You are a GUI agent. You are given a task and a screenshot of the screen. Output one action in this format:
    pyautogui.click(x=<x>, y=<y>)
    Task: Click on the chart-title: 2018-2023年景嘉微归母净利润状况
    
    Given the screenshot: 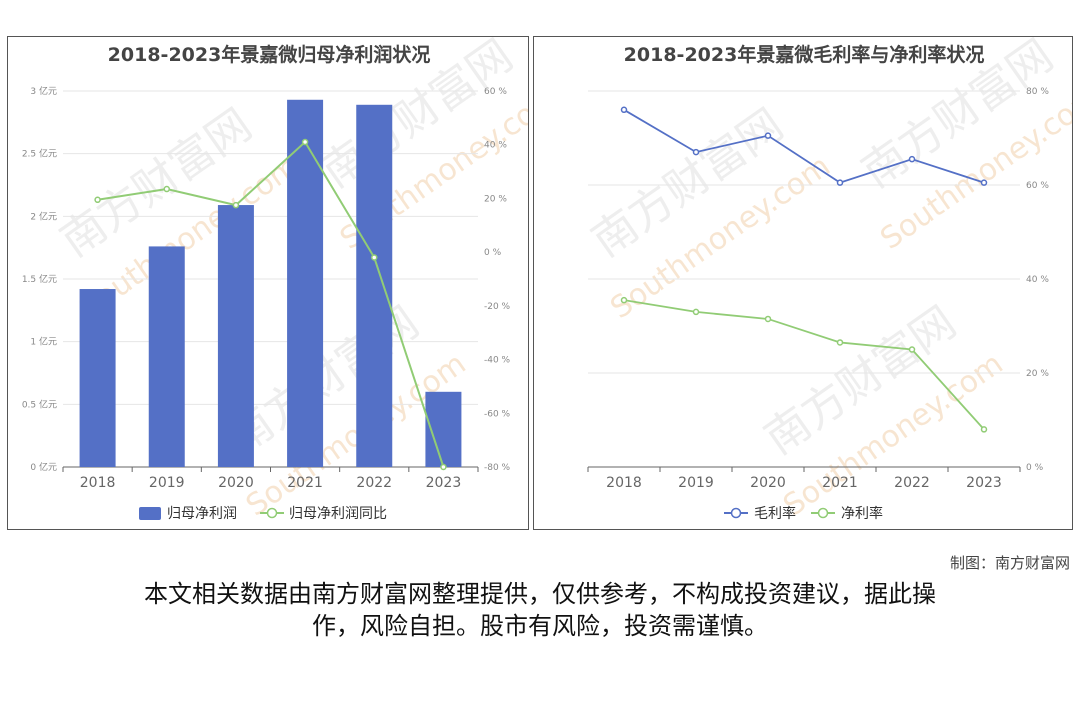 What is the action you would take?
    pyautogui.click(x=269, y=54)
    